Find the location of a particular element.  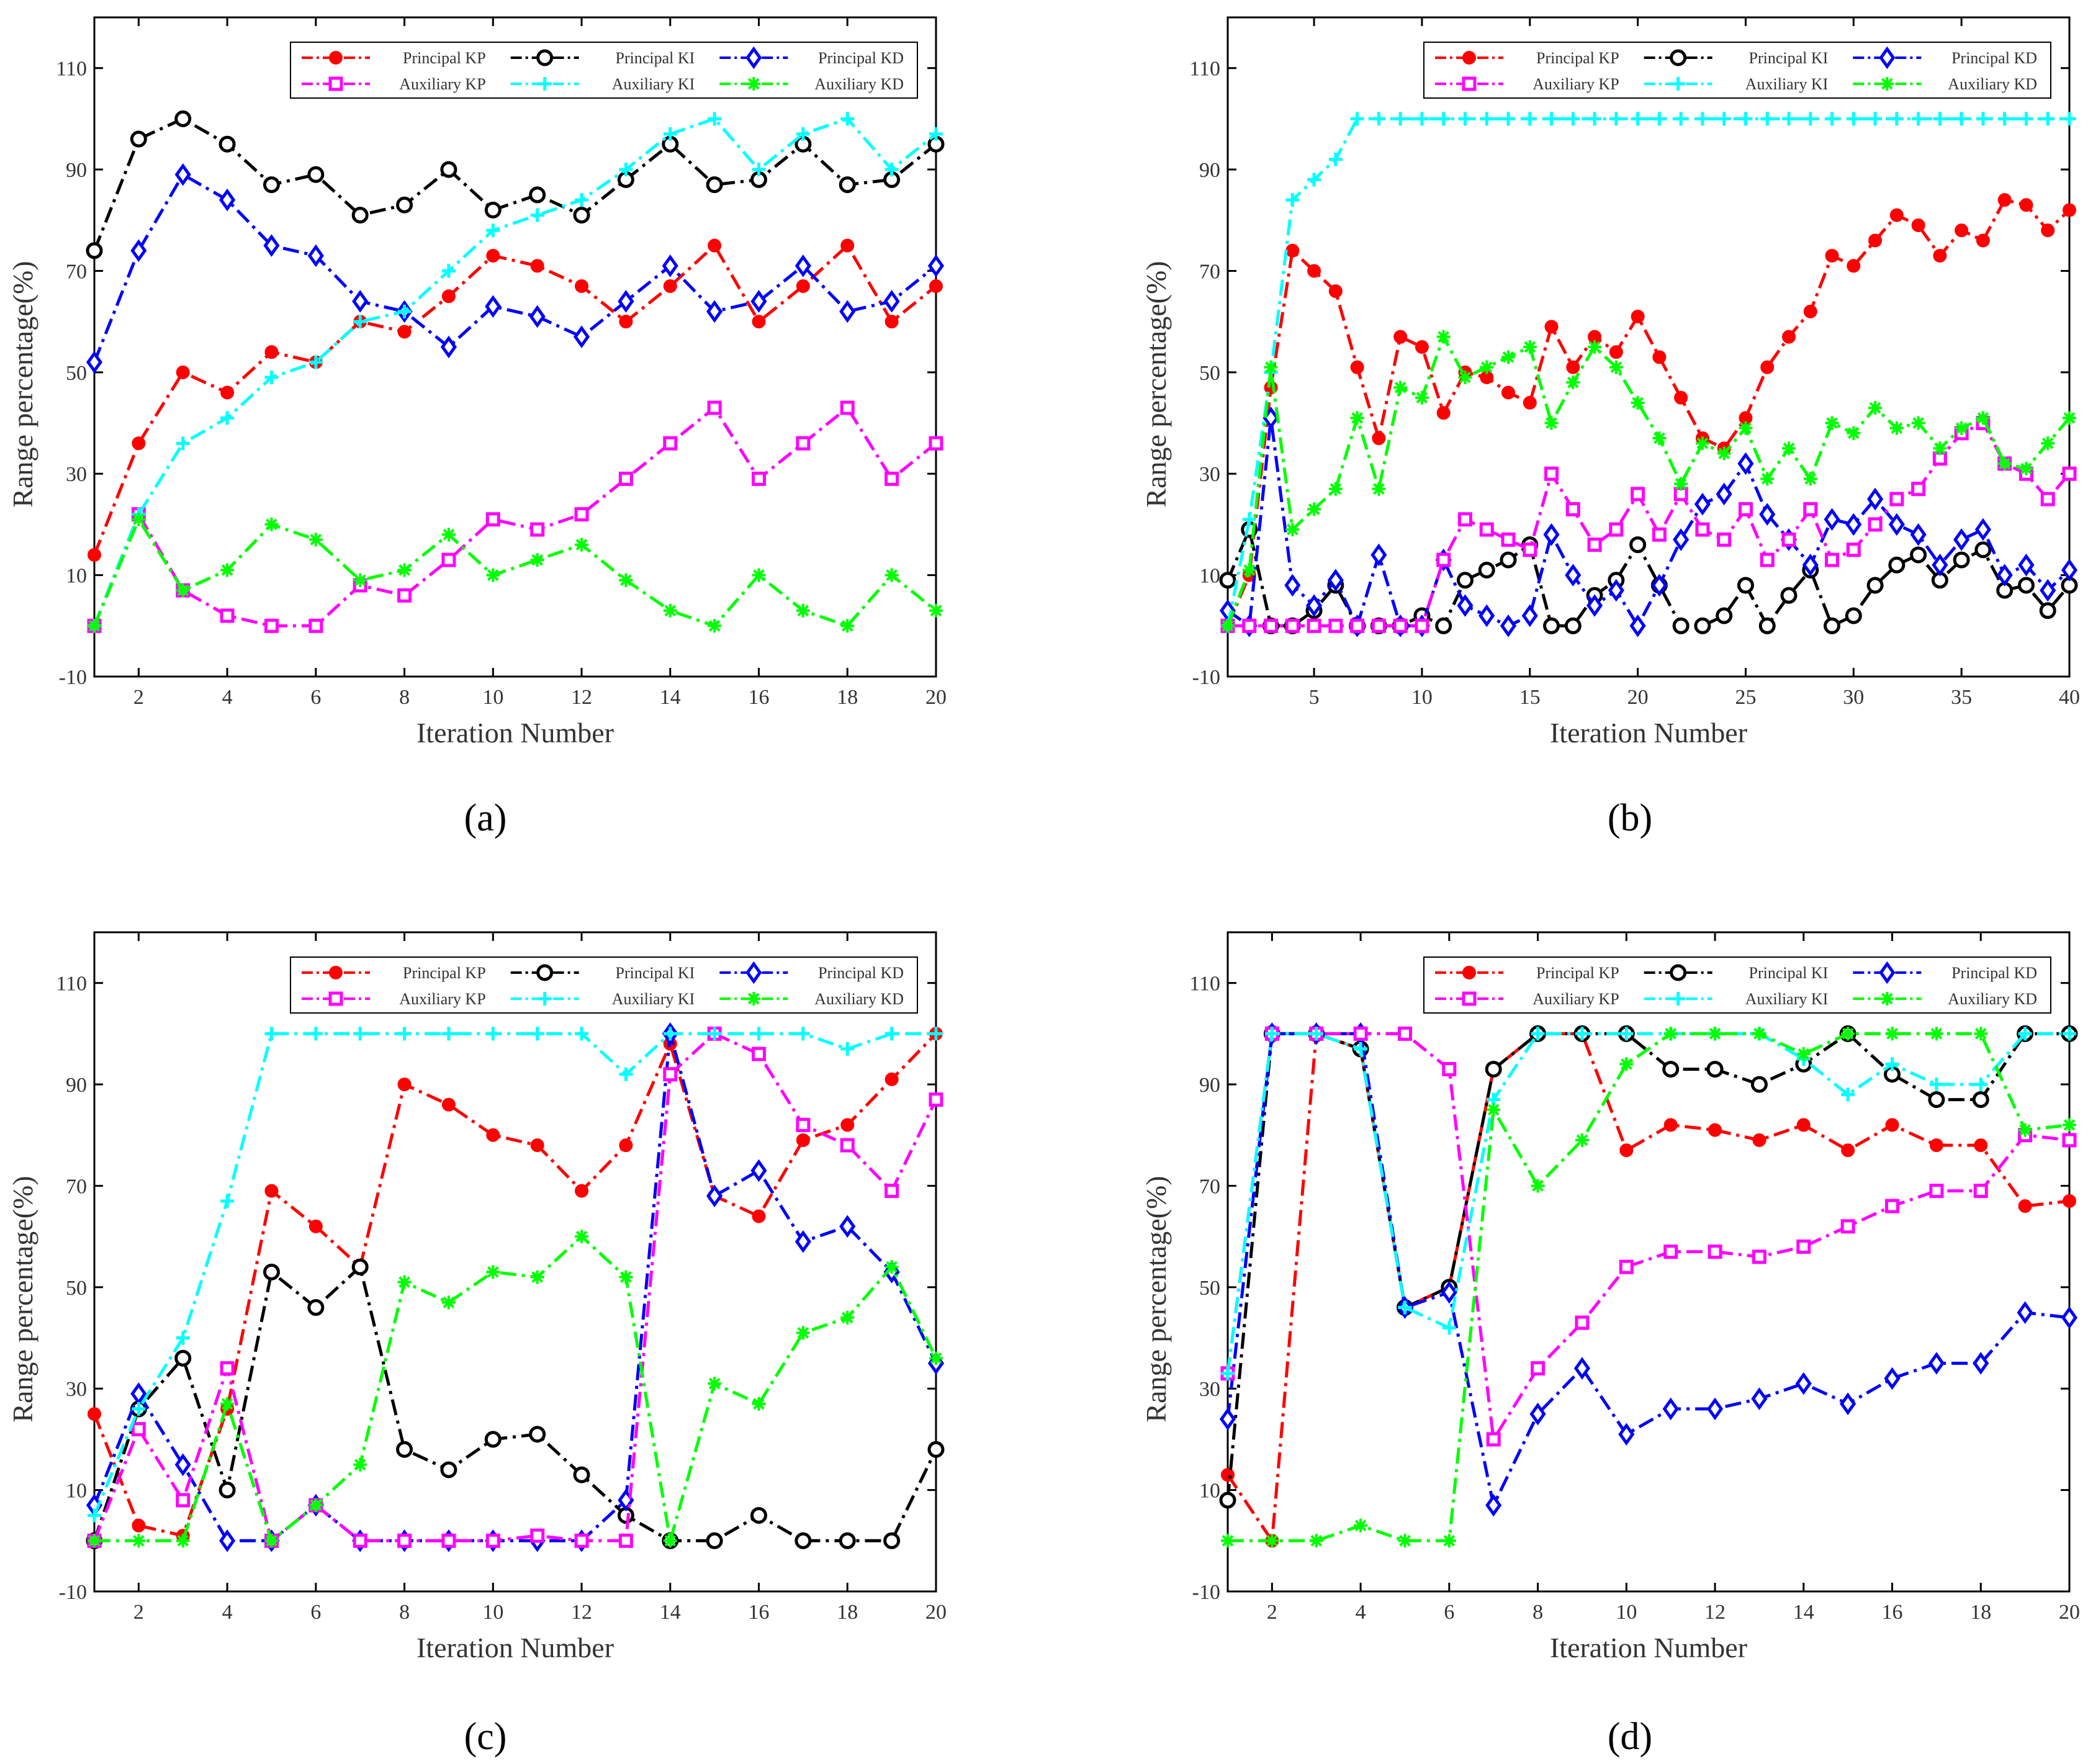

x-tick-label: 20 is located at coordinates (936, 1613).